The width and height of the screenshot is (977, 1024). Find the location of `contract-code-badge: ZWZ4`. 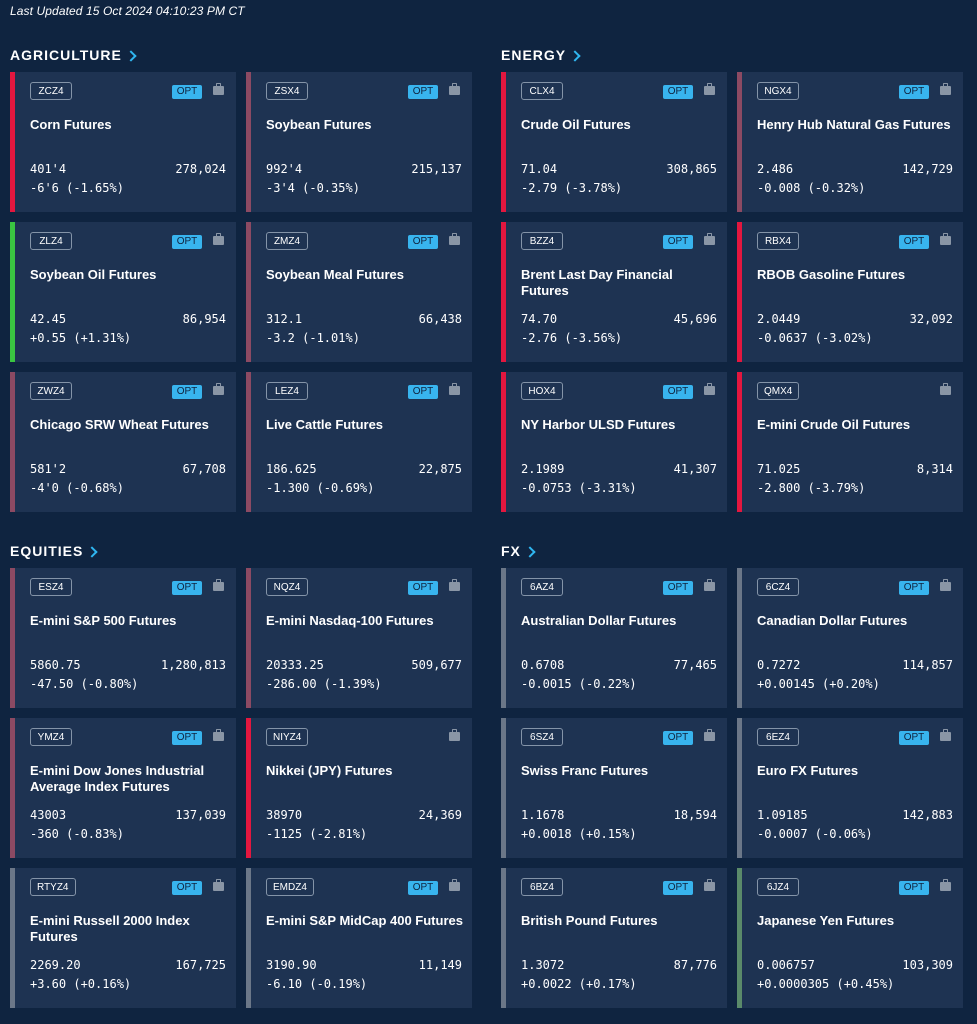

contract-code-badge: ZWZ4 is located at coordinates (51, 391).